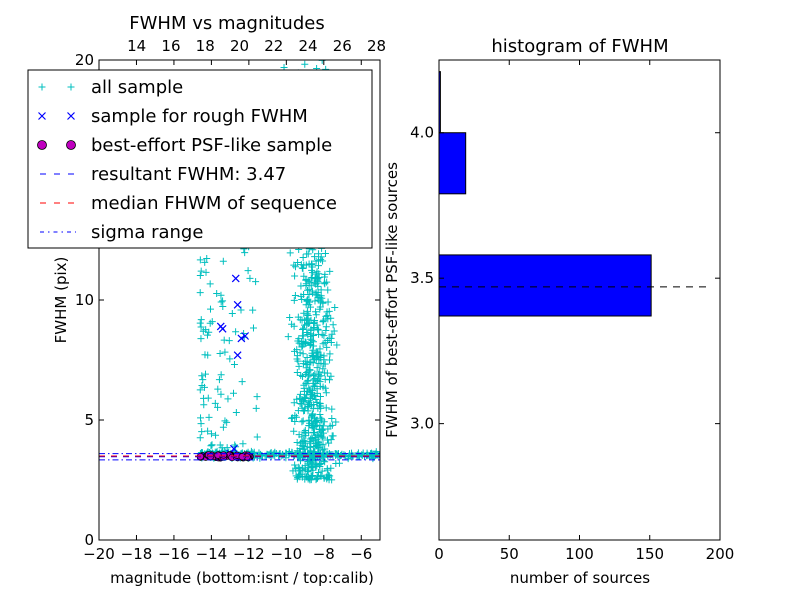  What do you see at coordinates (84, 60) in the screenshot?
I see `y-tick-label: 20` at bounding box center [84, 60].